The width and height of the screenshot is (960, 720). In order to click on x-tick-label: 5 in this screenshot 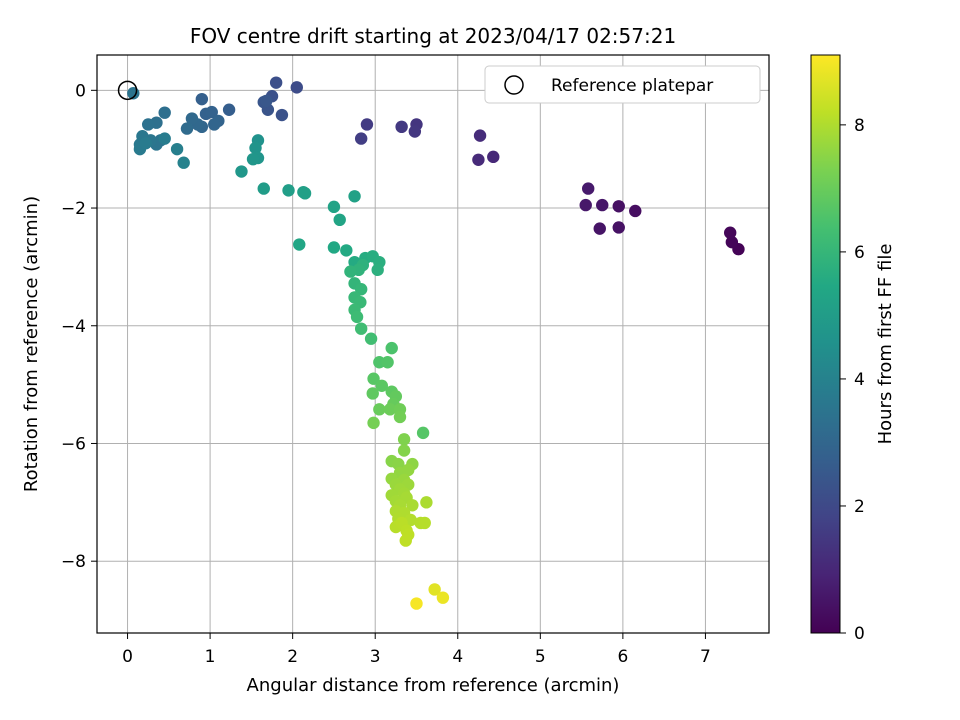, I will do `click(540, 657)`.